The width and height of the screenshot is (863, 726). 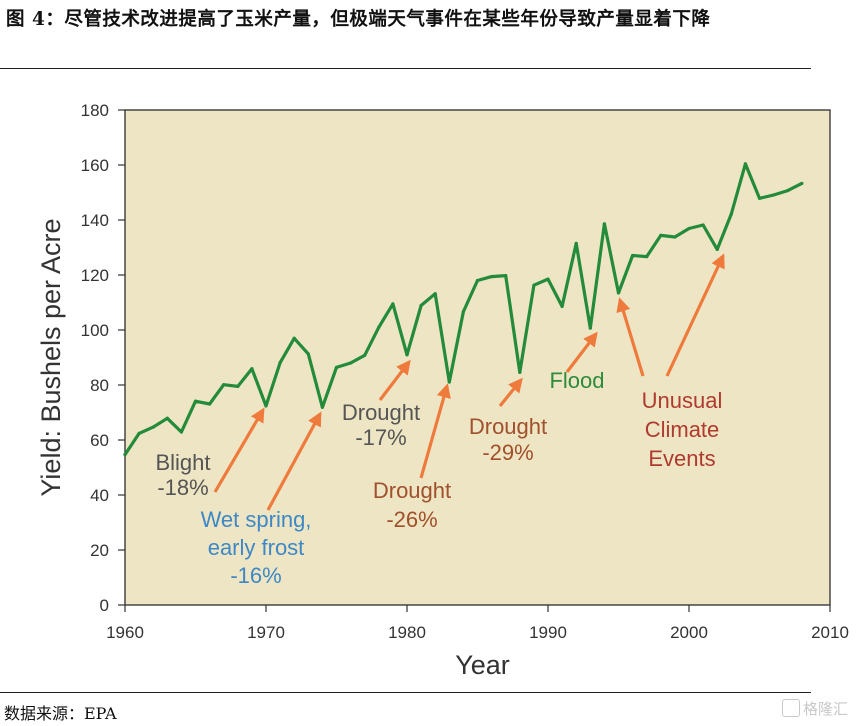 I want to click on annotation-label: Unusual, so click(x=682, y=400).